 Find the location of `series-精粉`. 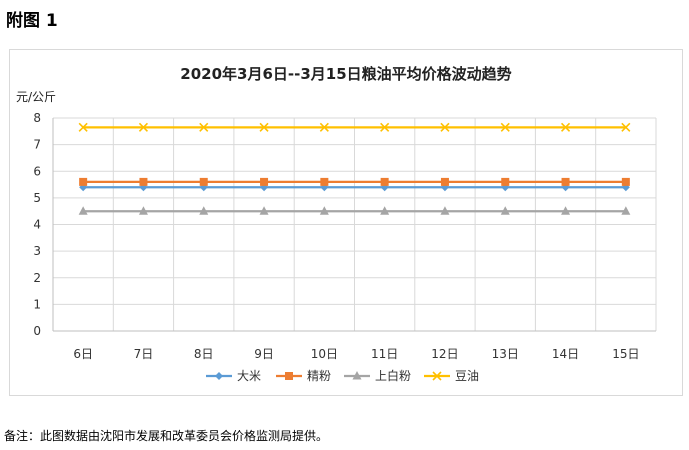

series-精粉 is located at coordinates (354, 181).